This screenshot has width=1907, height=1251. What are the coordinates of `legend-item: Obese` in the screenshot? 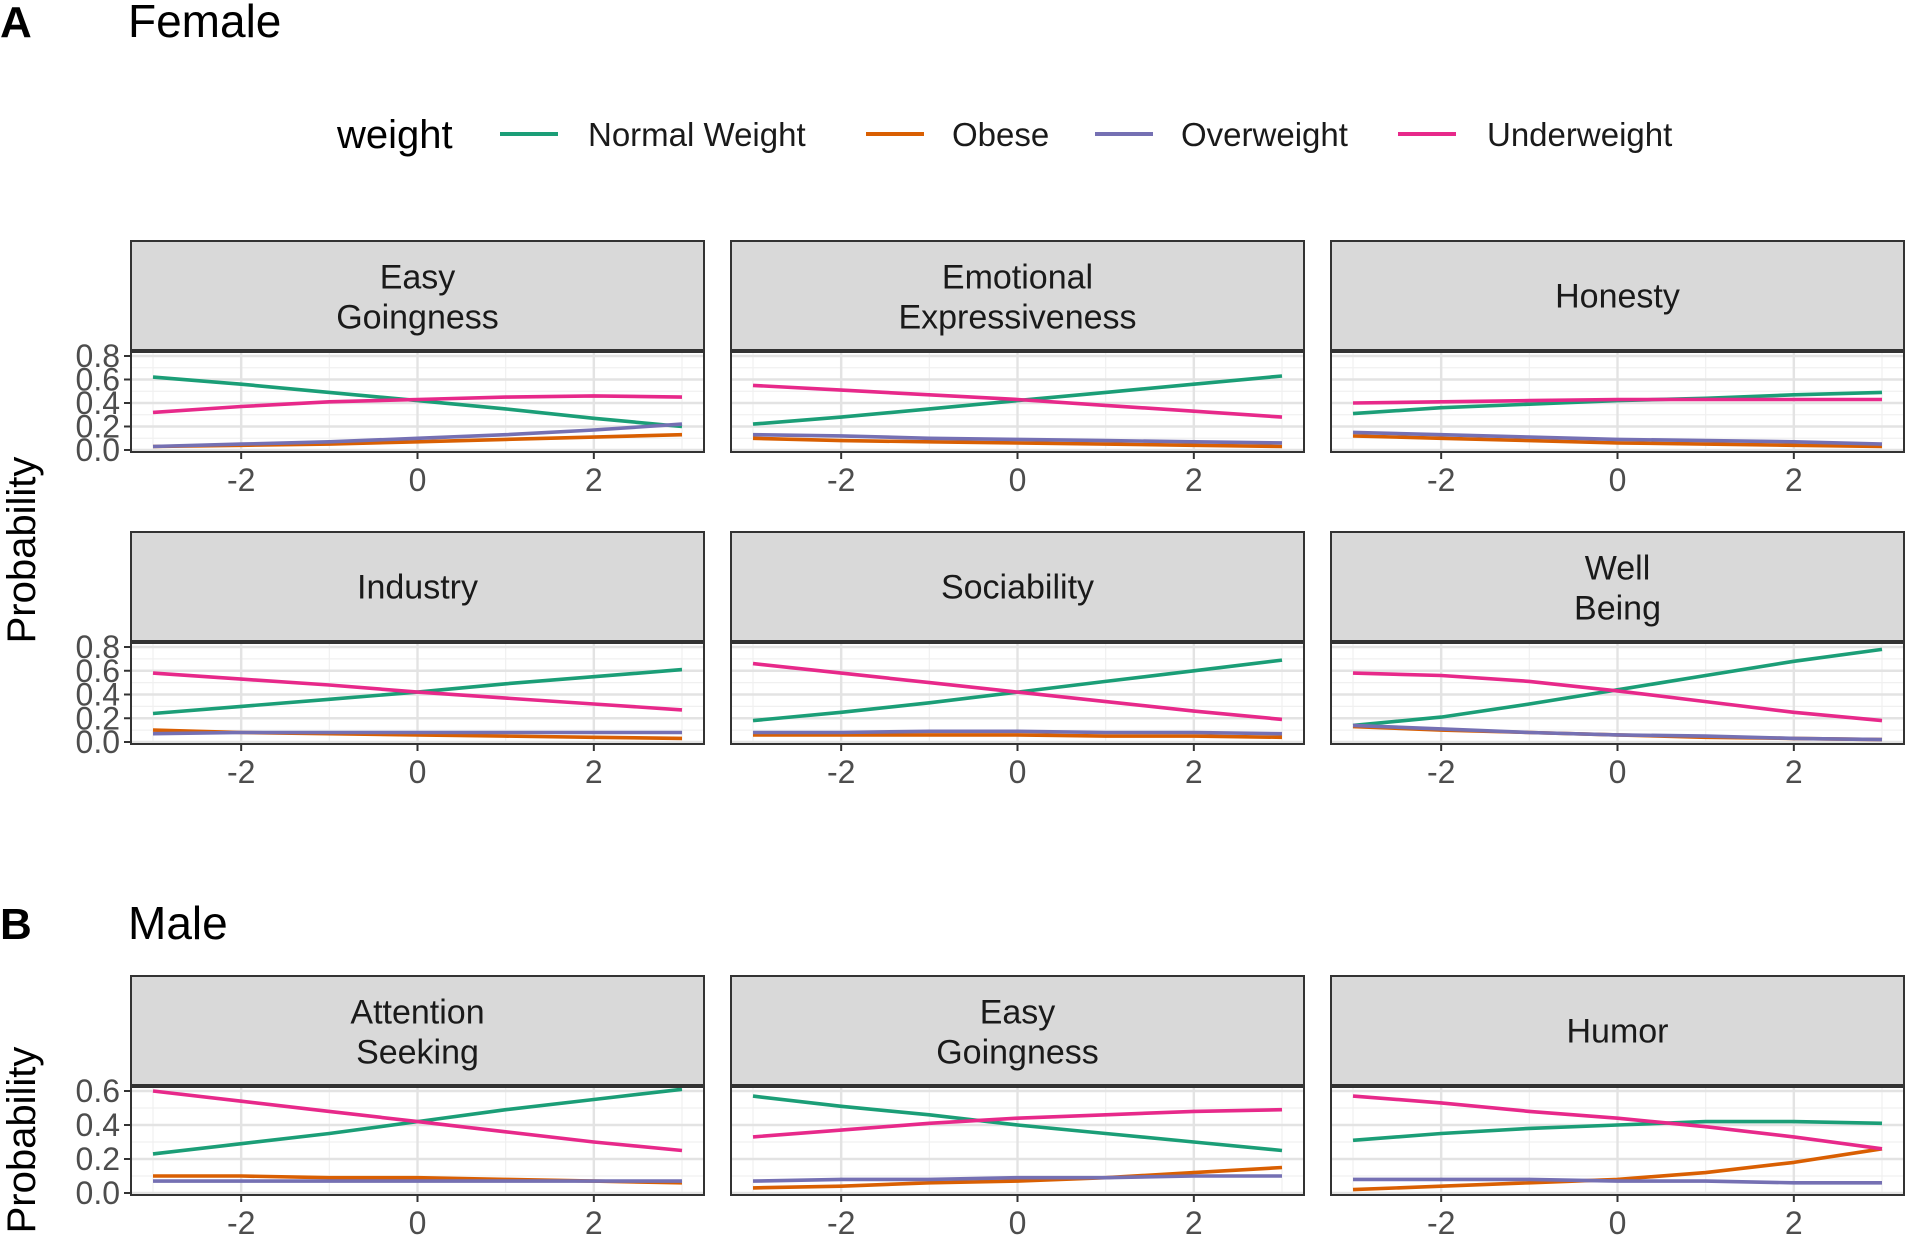 It's located at (957, 134).